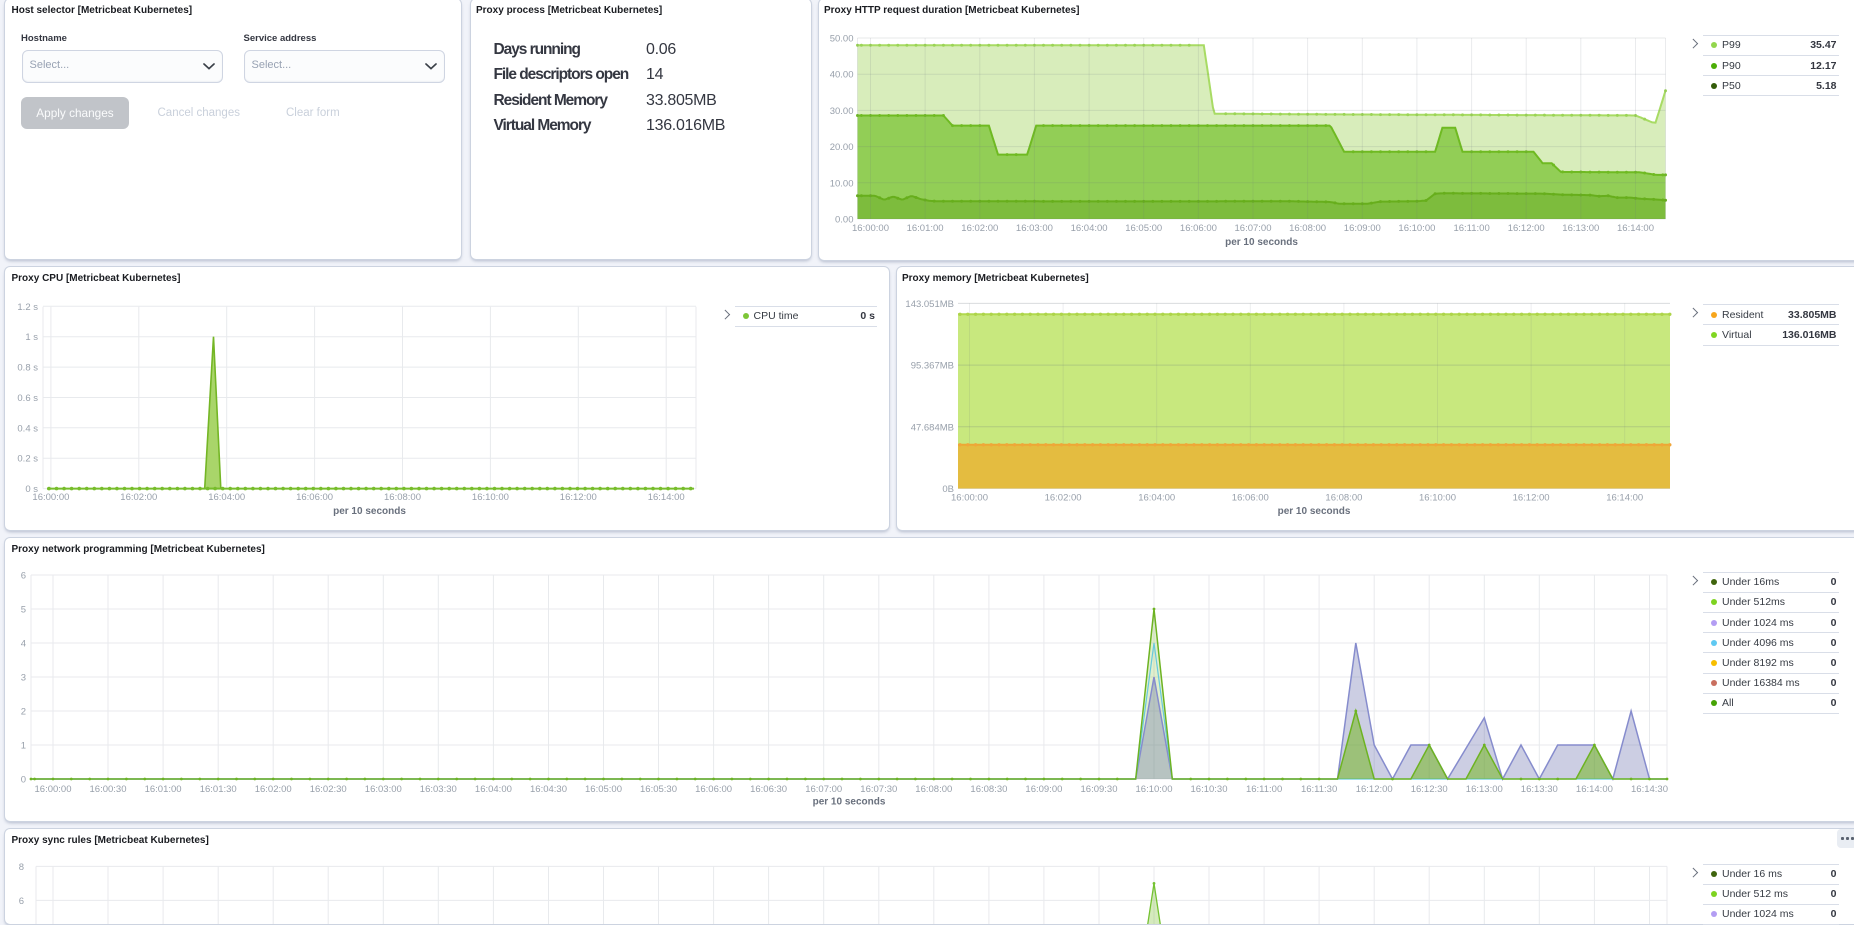 The width and height of the screenshot is (1854, 925). What do you see at coordinates (948, 489) in the screenshot?
I see `svg-text: 0B` at bounding box center [948, 489].